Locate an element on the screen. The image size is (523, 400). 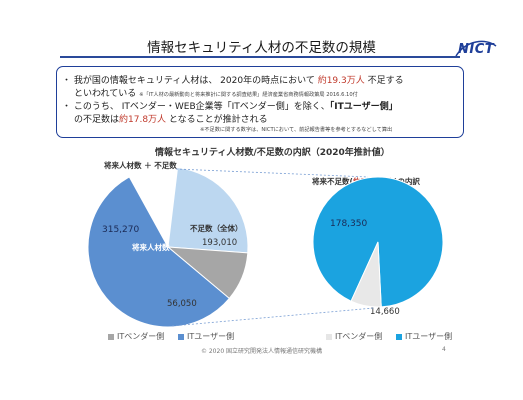
footer-copyright: © 2020 国立研究開発法人情報通信研究機構 is located at coordinates (261, 351).